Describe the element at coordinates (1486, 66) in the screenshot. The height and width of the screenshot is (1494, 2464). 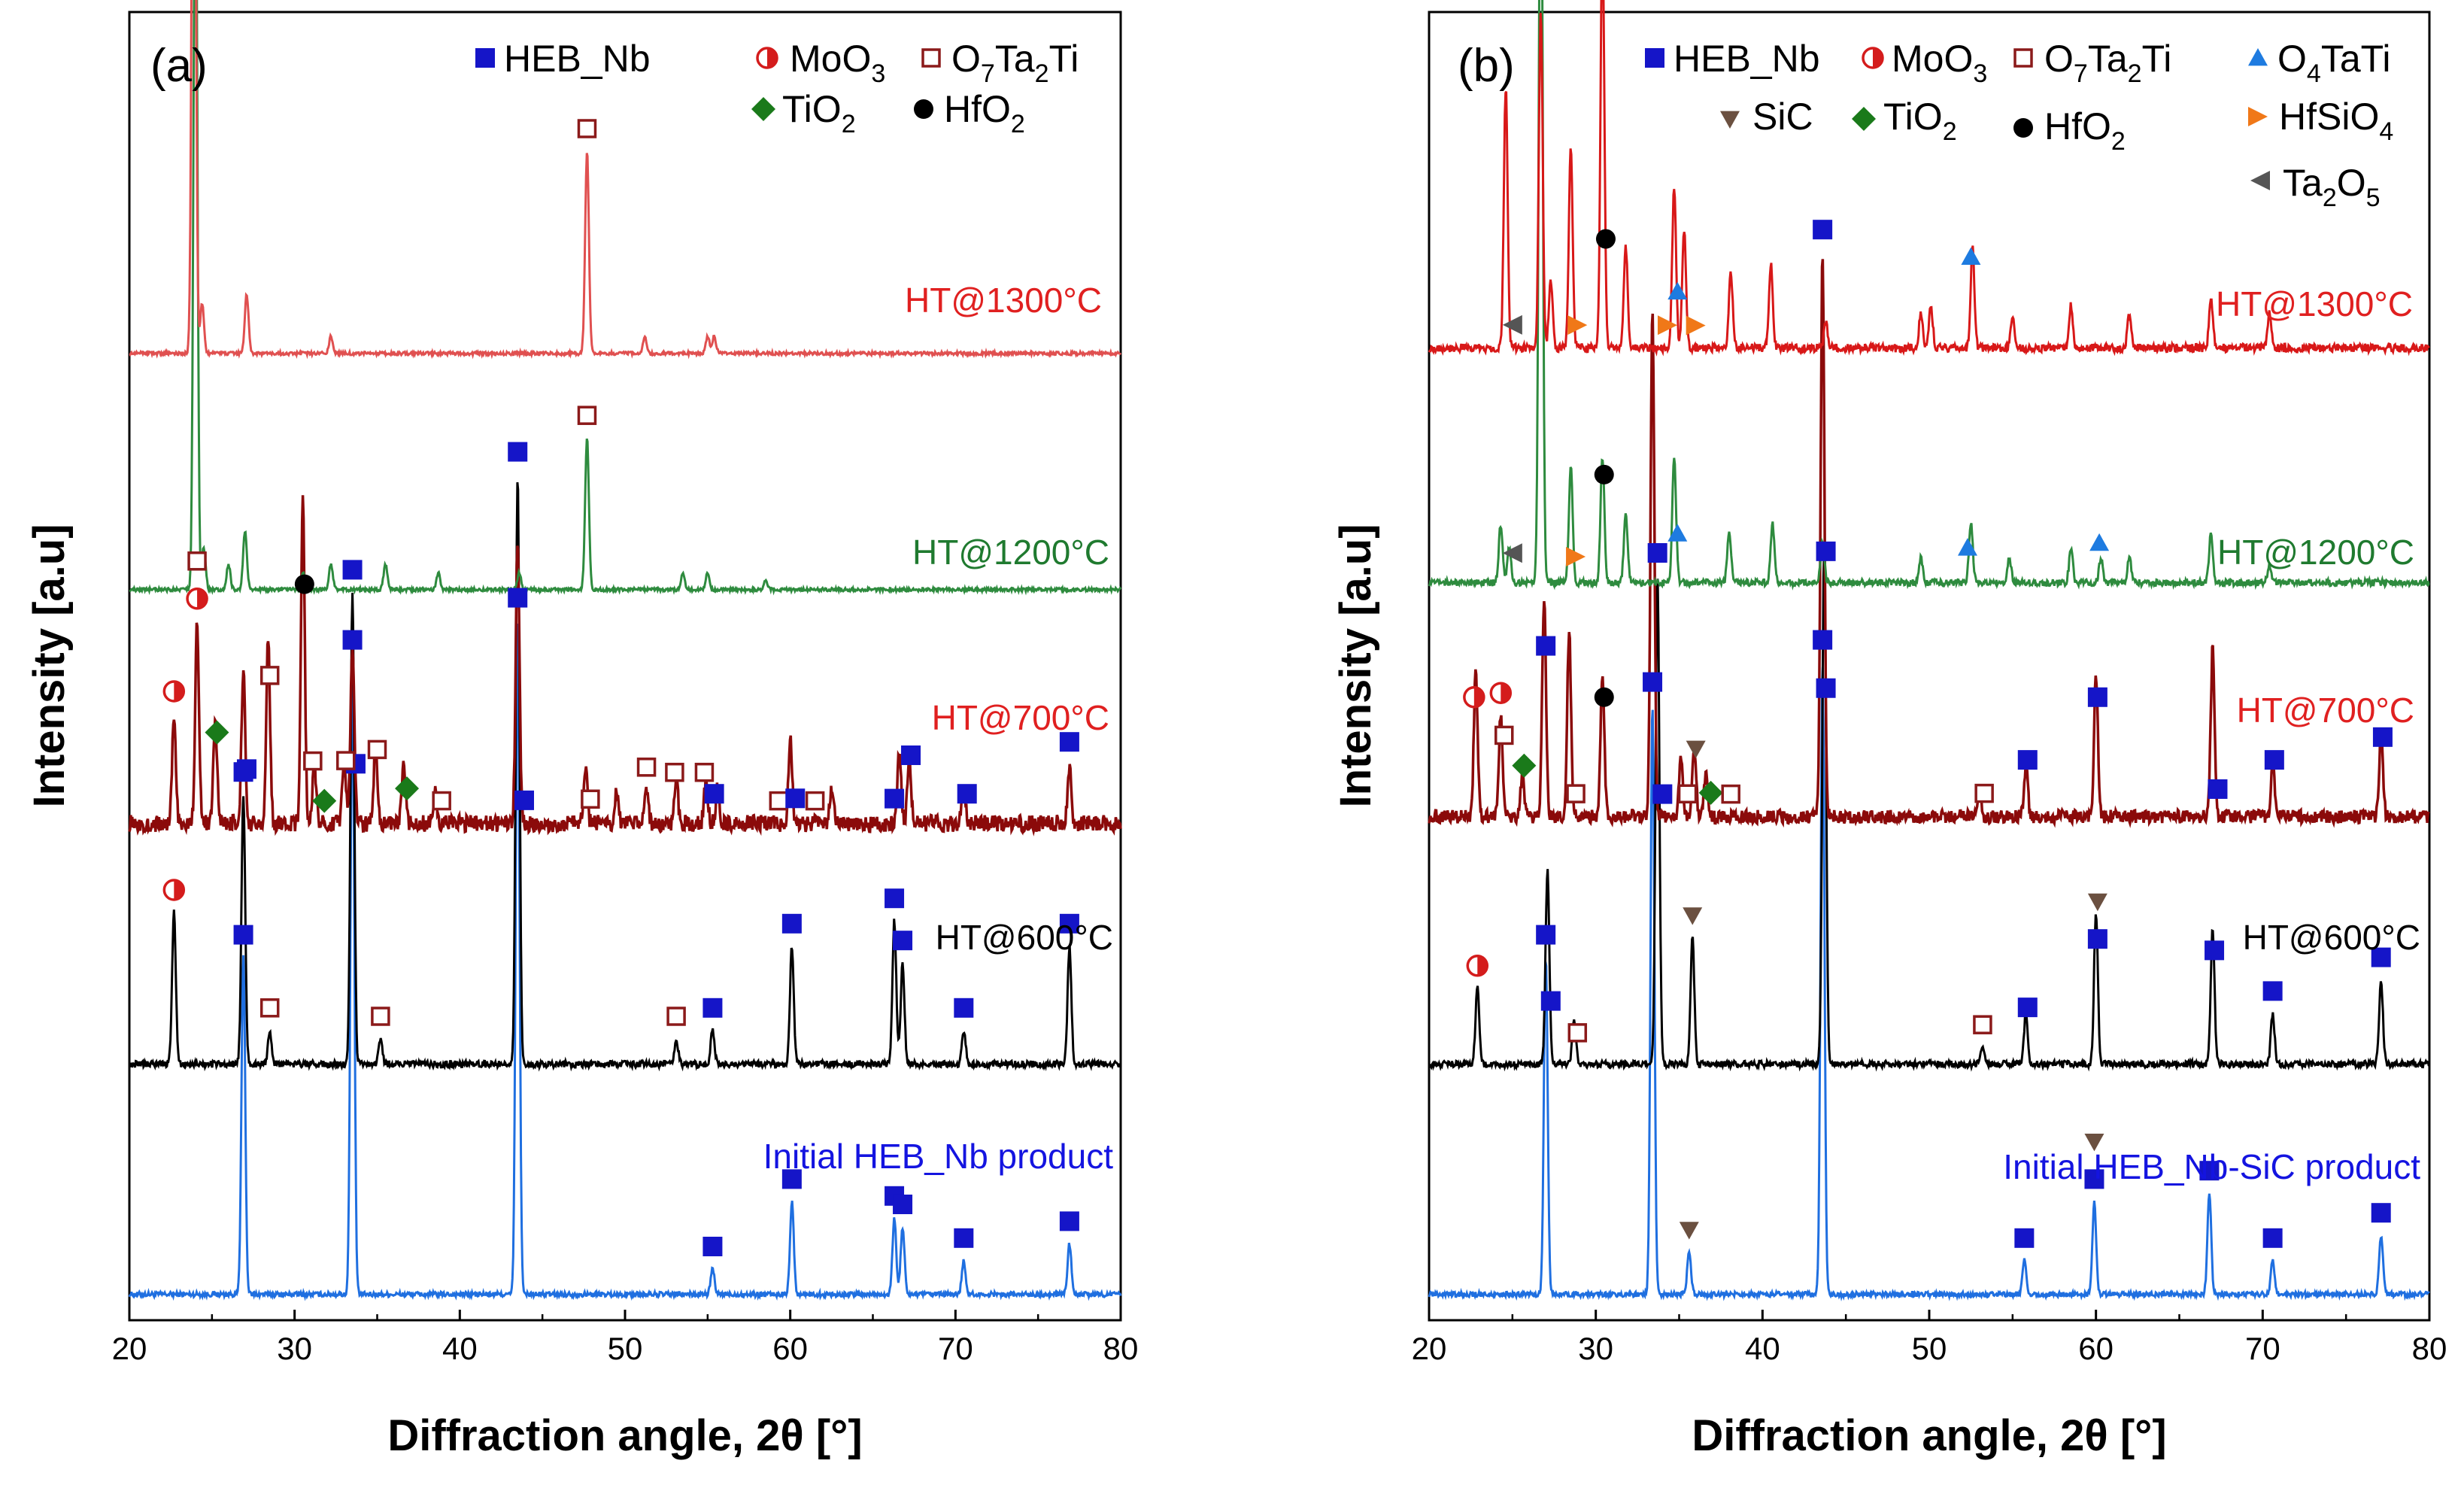
I see `panel-b-label: (b)` at that location.